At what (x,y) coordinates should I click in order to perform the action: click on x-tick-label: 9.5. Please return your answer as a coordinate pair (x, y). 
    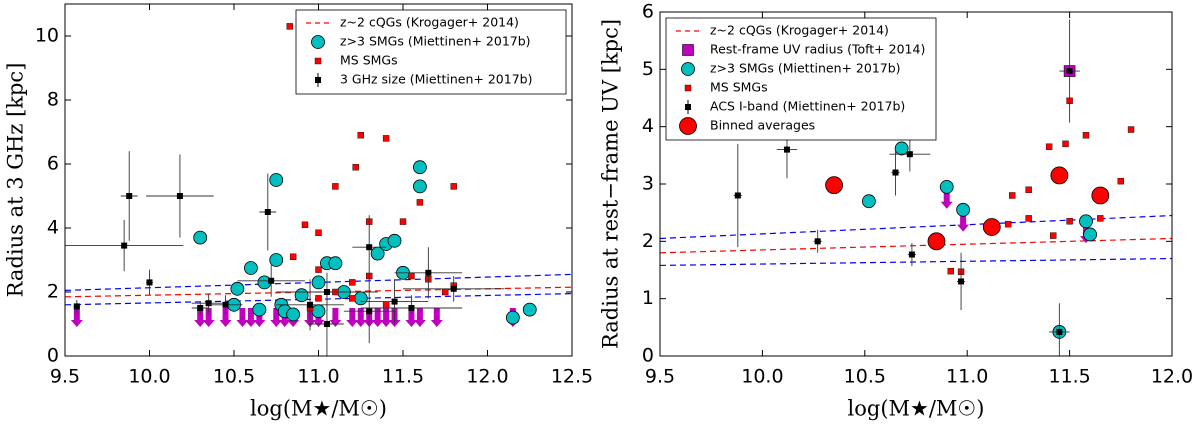
    Looking at the image, I should click on (65, 377).